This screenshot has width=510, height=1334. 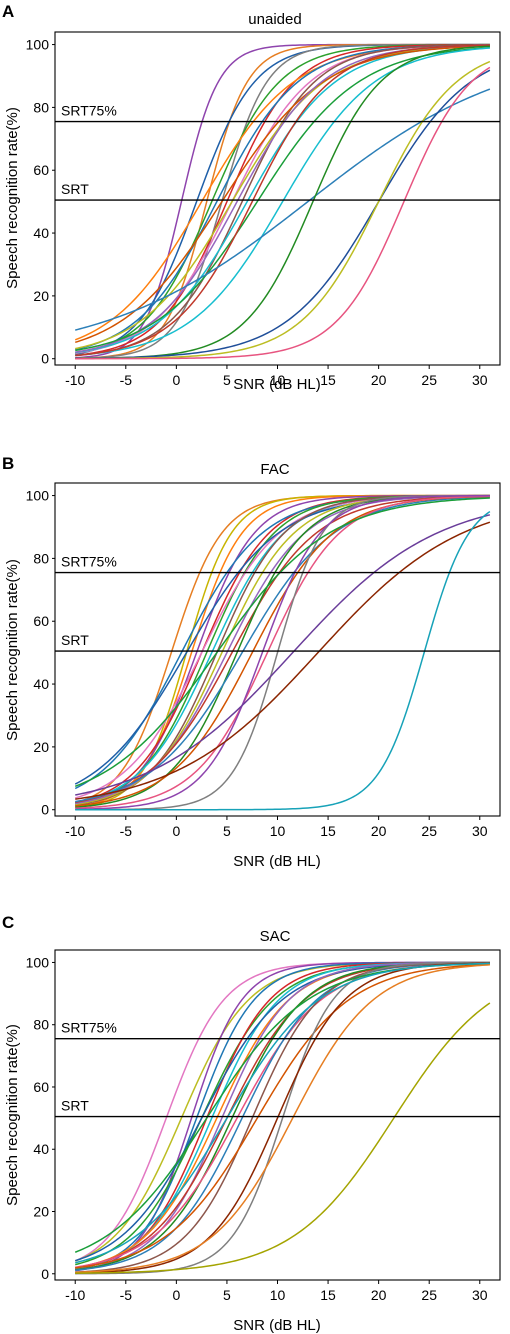 What do you see at coordinates (40, 653) in the screenshot?
I see `y-tick-labels: 0 20 40 60 80 100` at bounding box center [40, 653].